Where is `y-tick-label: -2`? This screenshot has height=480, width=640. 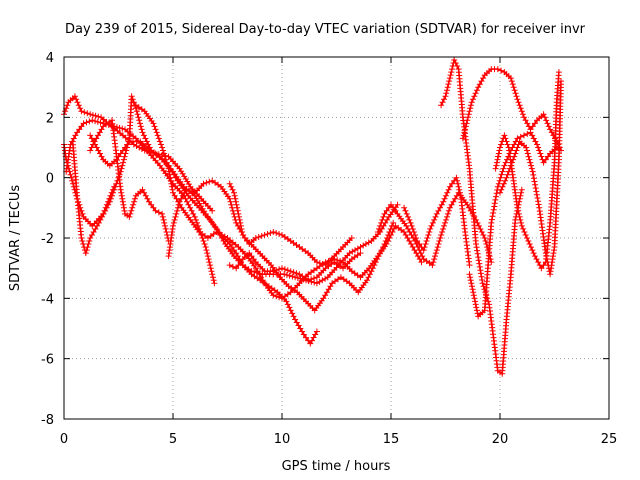
y-tick-label: -2 is located at coordinates (47, 239).